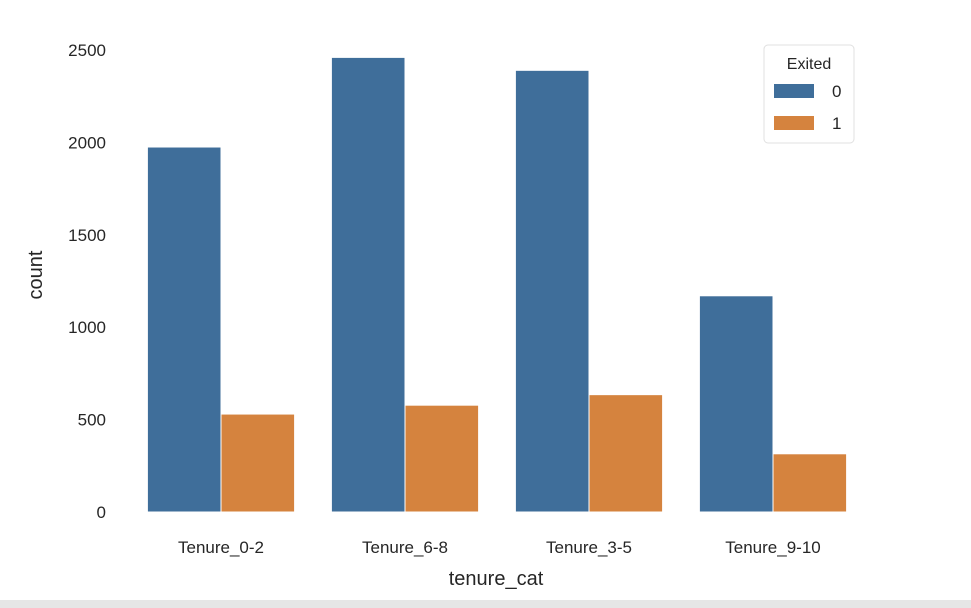 The width and height of the screenshot is (971, 608). Describe the element at coordinates (772, 547) in the screenshot. I see `x-tick-label: Tenure_9-10` at that location.